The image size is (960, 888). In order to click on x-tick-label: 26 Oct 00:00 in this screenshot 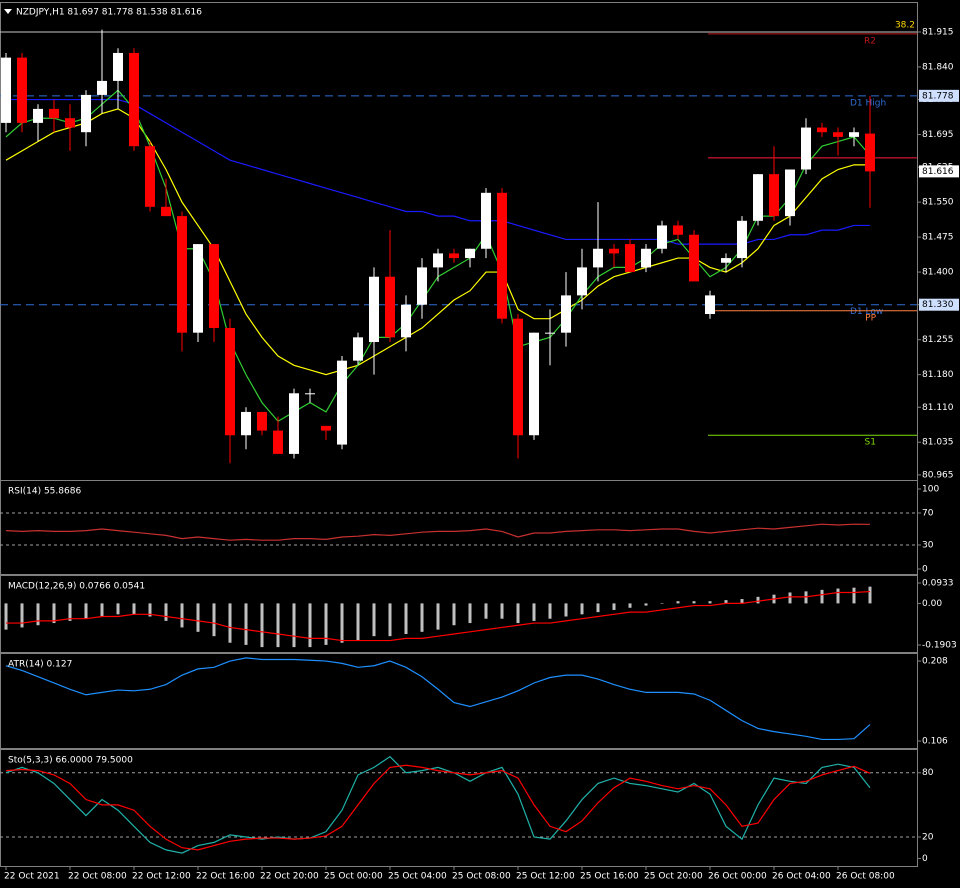, I will do `click(737, 877)`.